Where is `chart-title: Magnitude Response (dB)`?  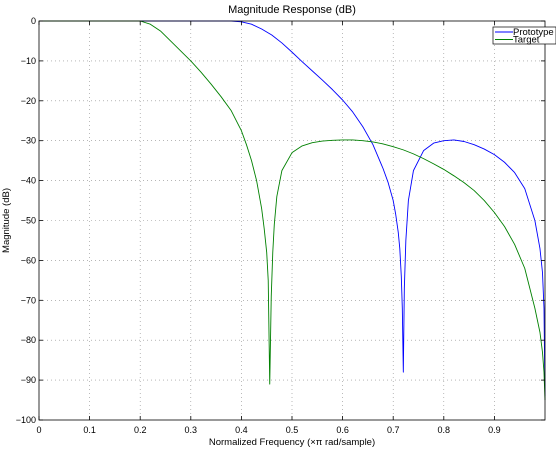
chart-title: Magnitude Response (dB) is located at coordinates (292, 10).